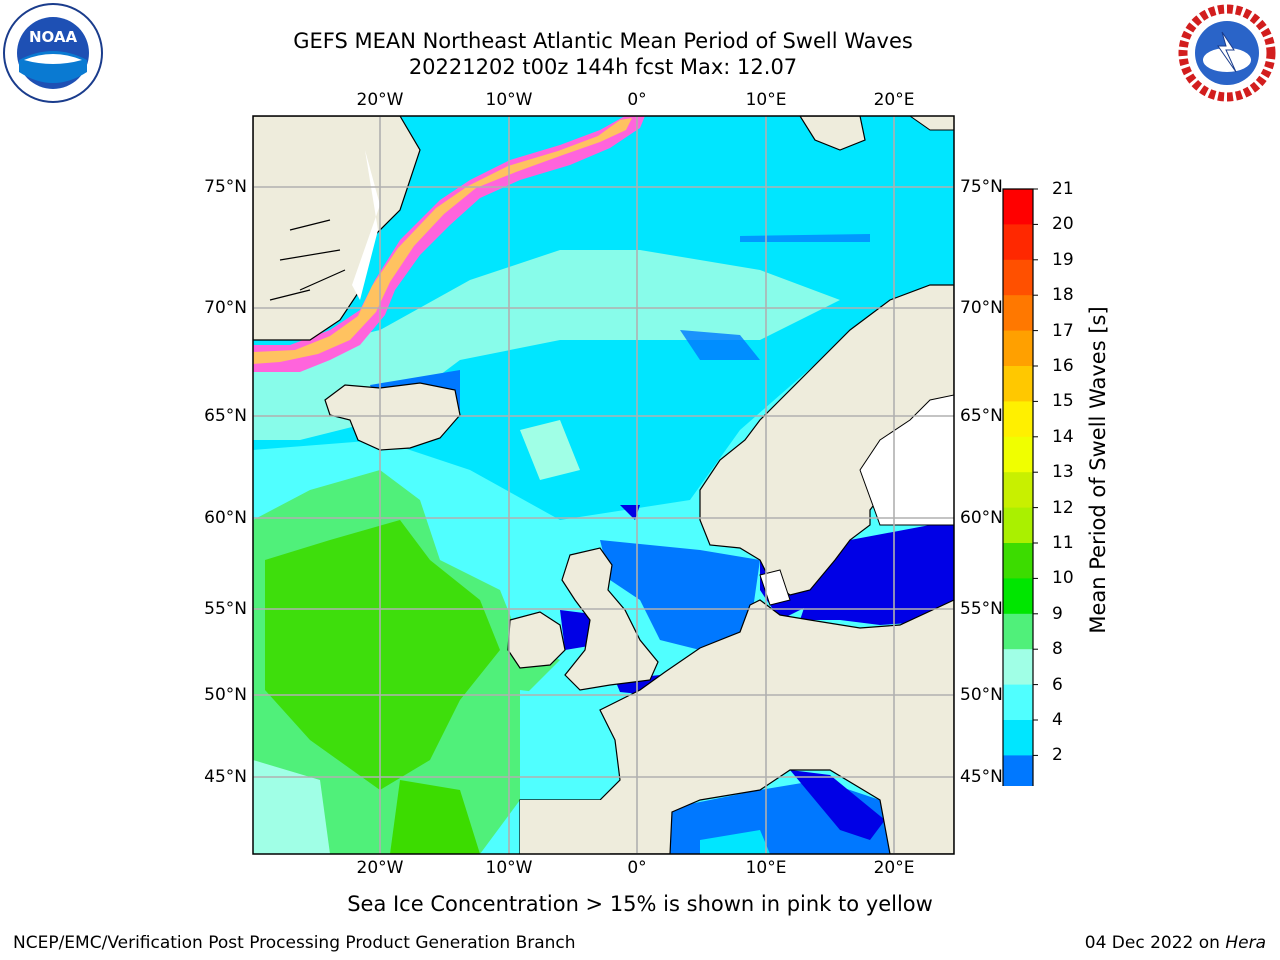  Describe the element at coordinates (680, 595) in the screenshot. I see `north-sea-short-swell` at that location.